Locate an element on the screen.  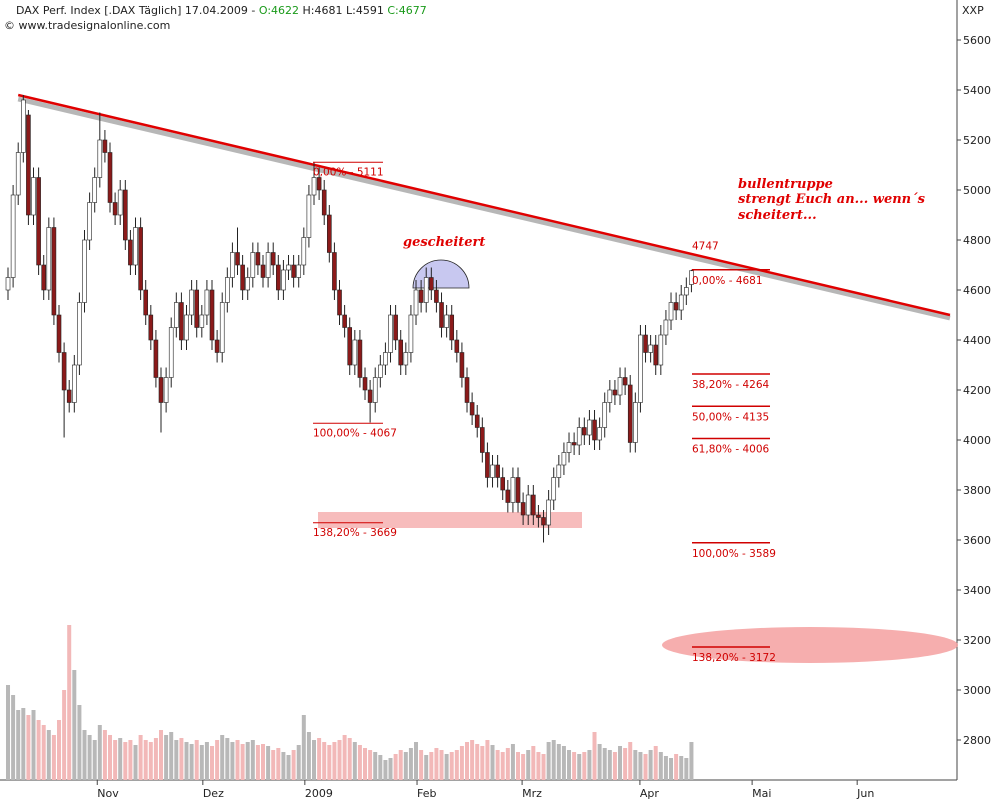
trend-value-label: 4747 is located at coordinates (705, 246).